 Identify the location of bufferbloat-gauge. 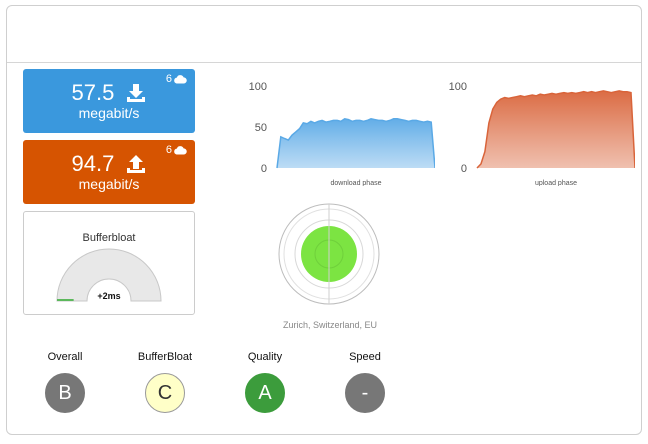
(109, 275).